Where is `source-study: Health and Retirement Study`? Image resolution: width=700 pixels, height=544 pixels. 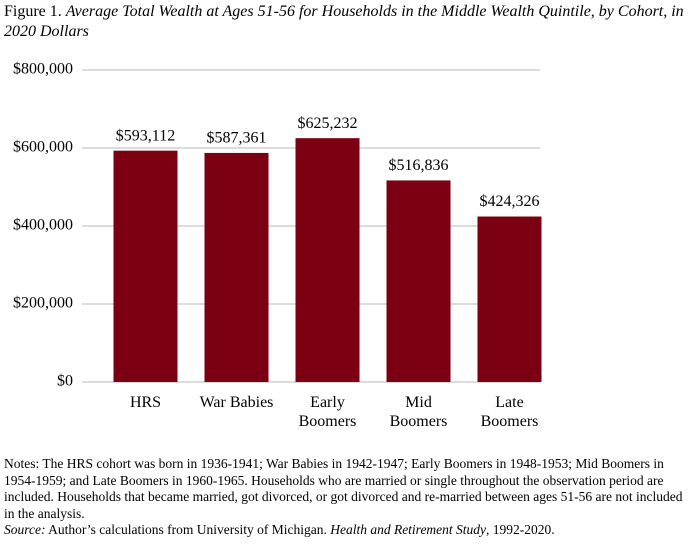
source-study: Health and Retirement Study is located at coordinates (408, 529).